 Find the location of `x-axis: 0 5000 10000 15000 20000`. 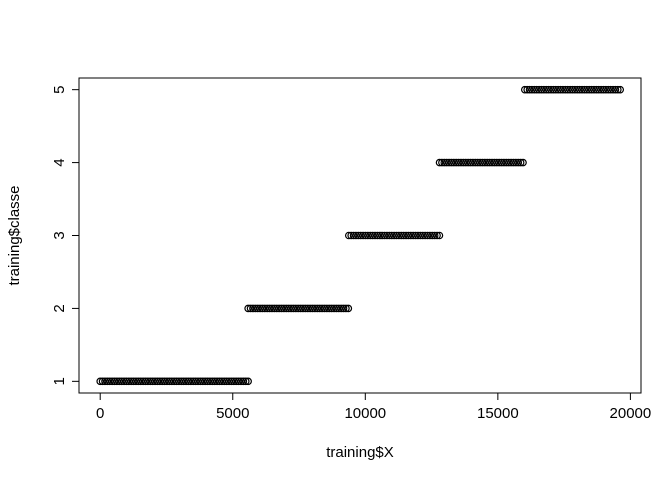

x-axis: 0 5000 10000 15000 20000 is located at coordinates (373, 407).